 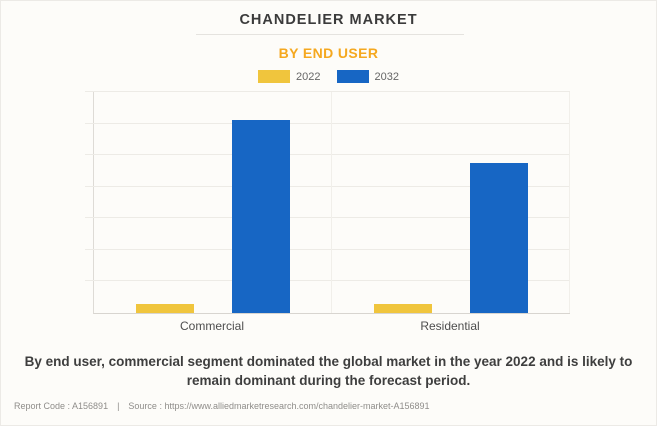 I want to click on legend-item-2032: 2032, so click(x=367, y=76).